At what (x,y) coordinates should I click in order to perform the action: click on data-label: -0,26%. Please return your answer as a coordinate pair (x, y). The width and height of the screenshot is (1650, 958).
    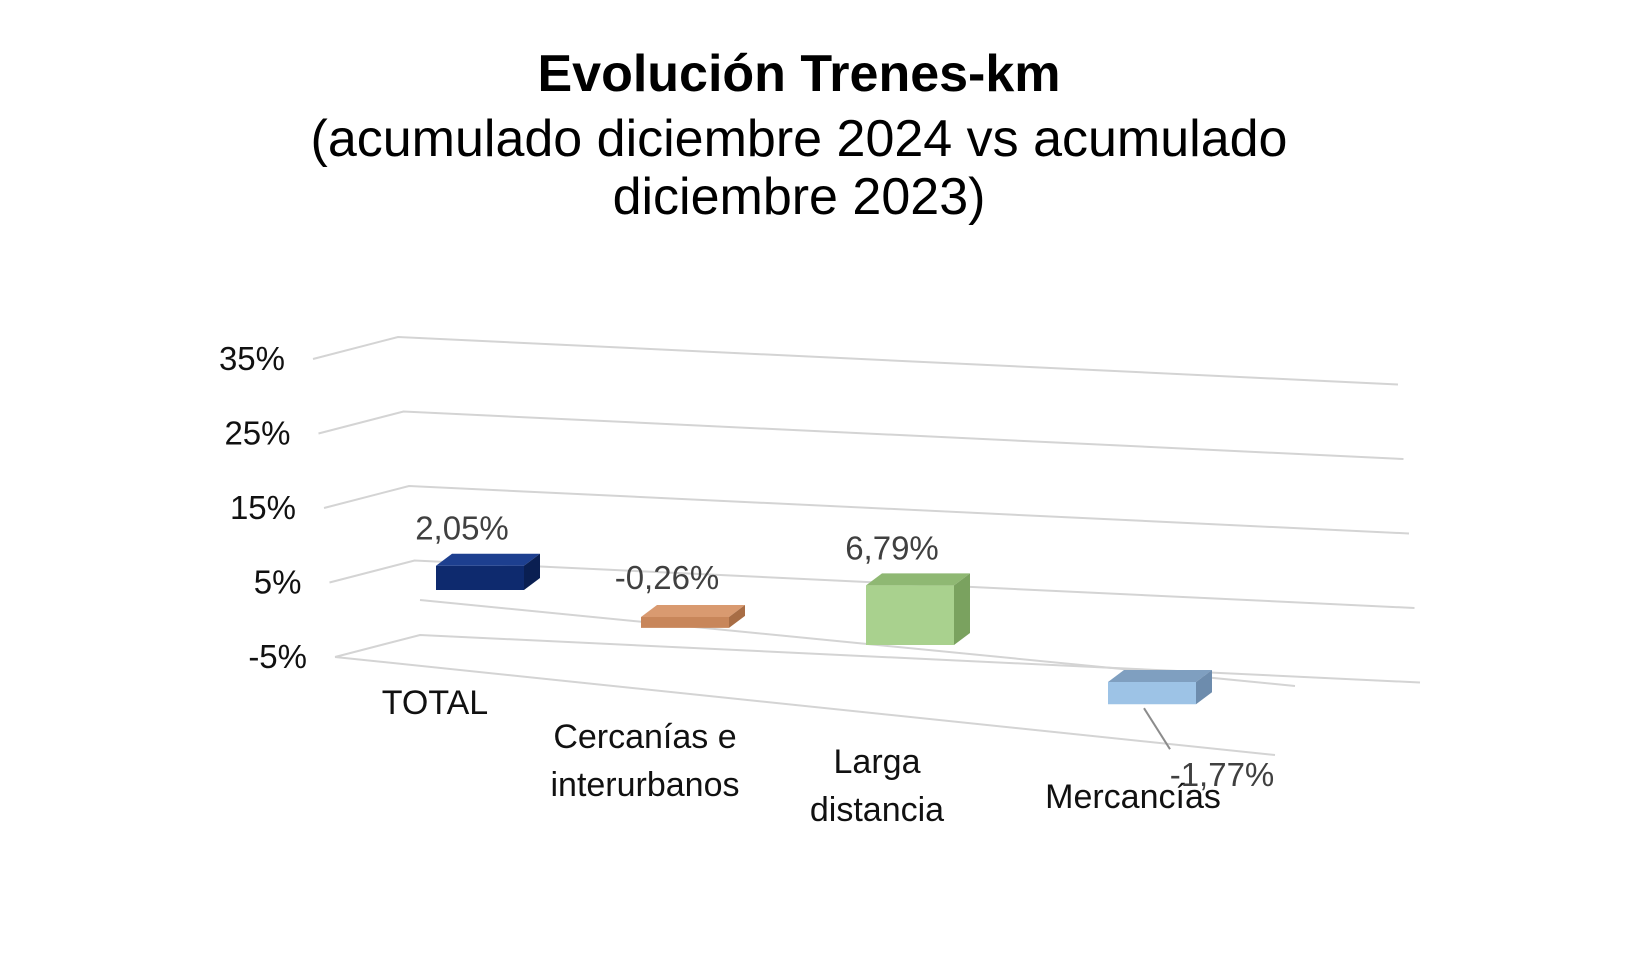
    Looking at the image, I should click on (667, 577).